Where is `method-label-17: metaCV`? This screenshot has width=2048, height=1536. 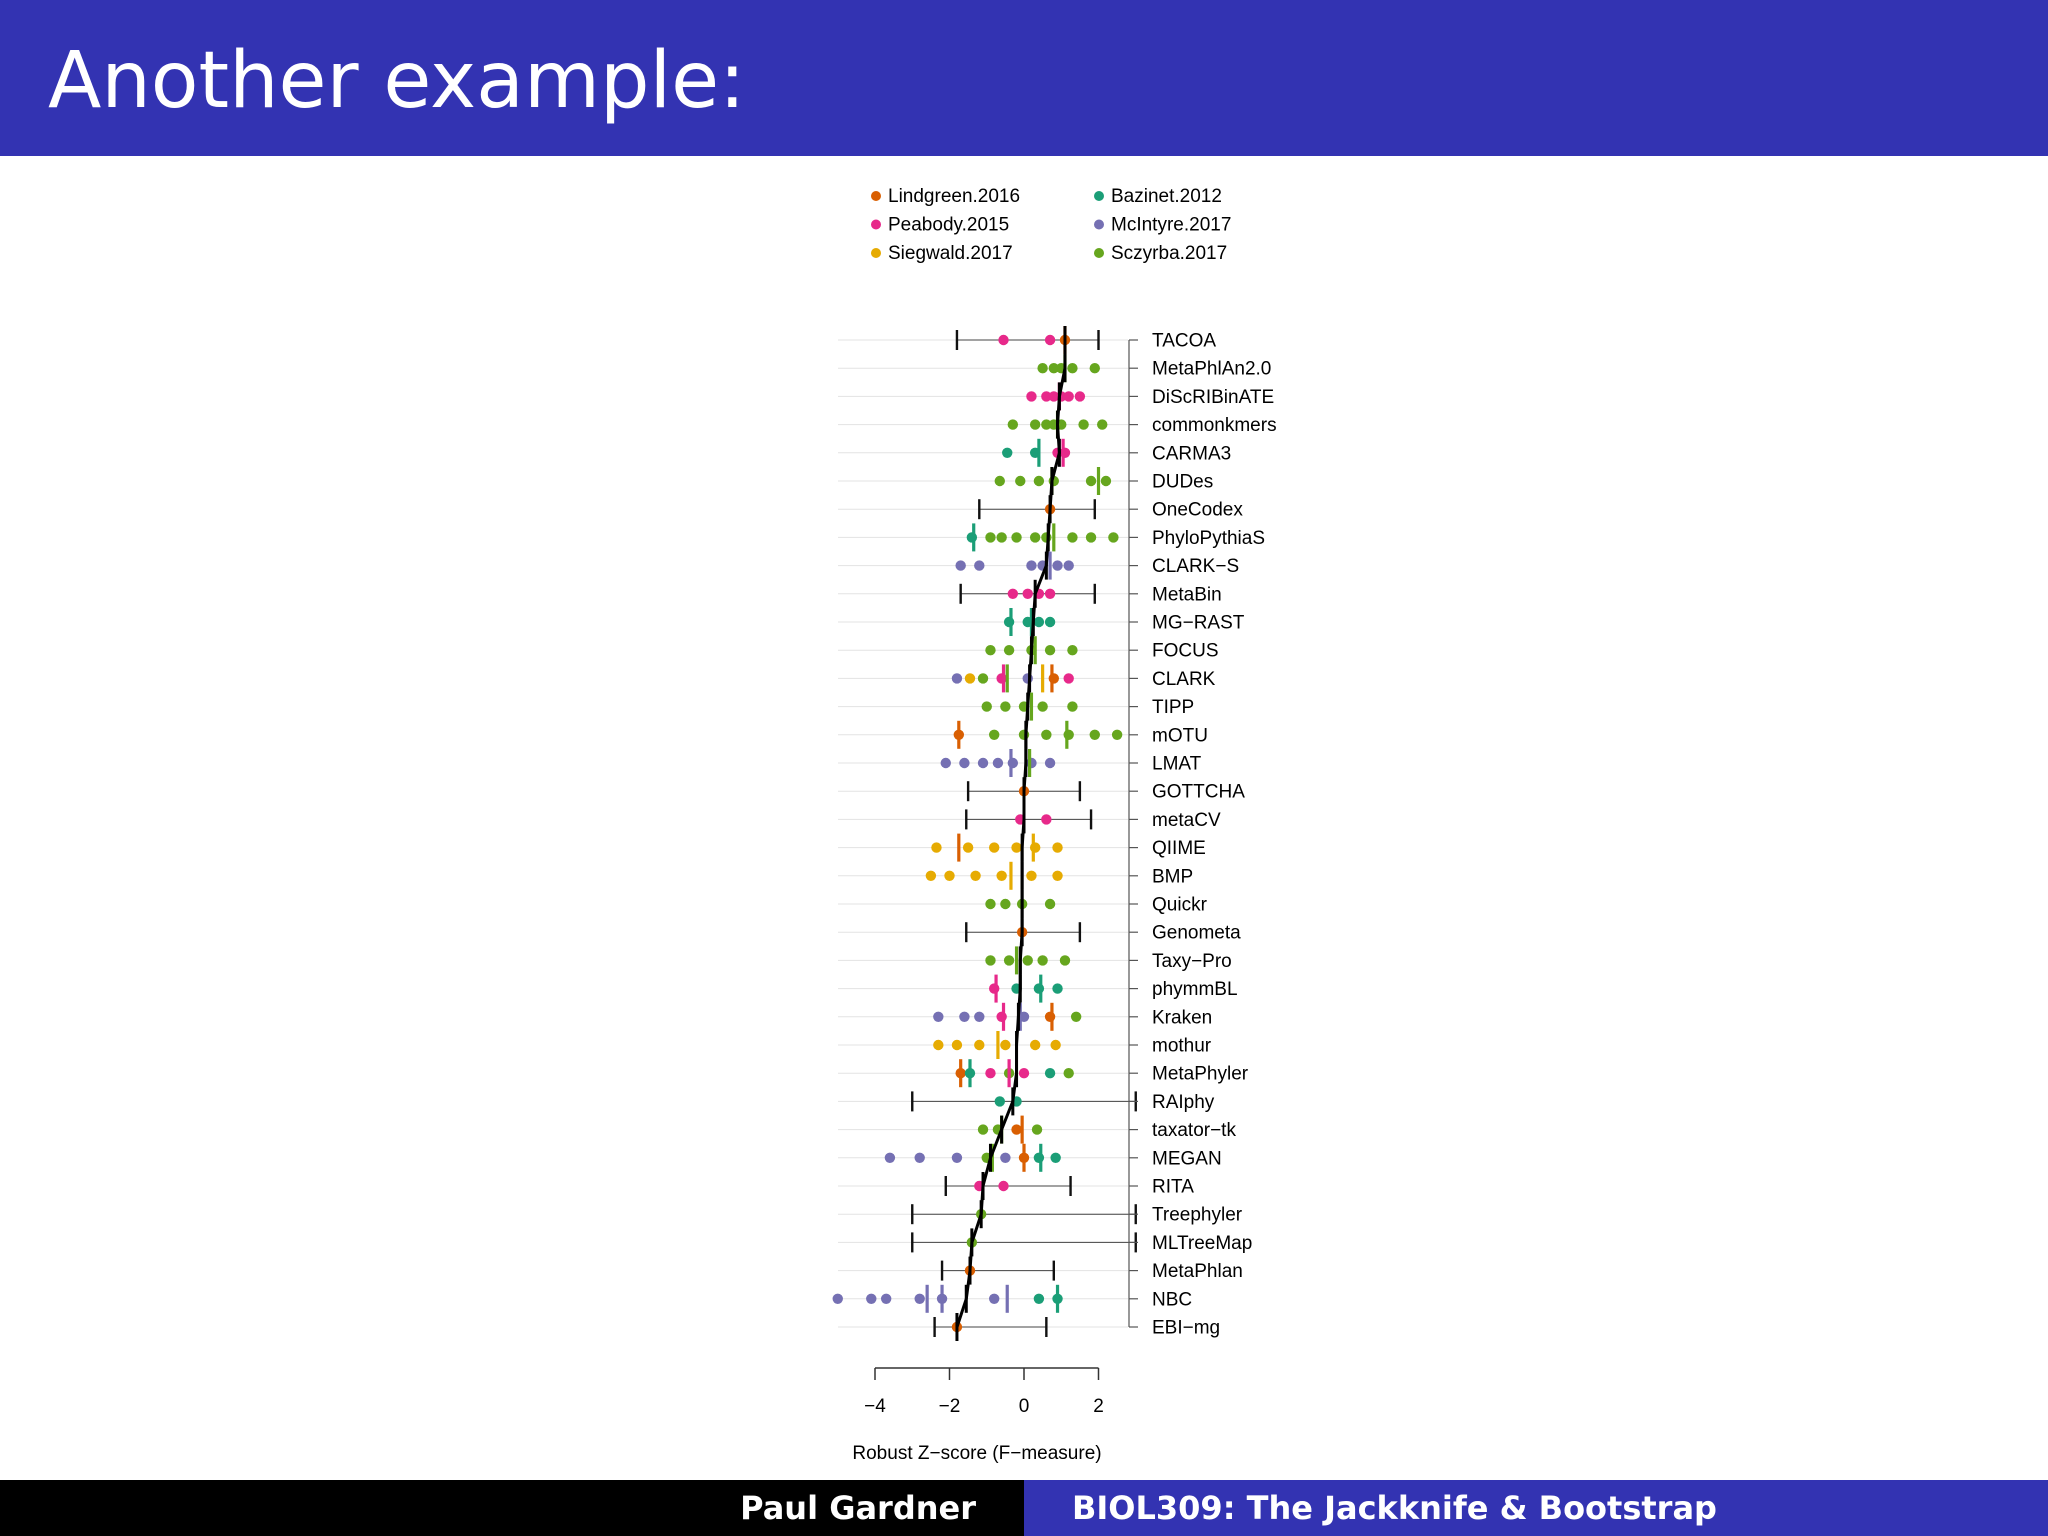 method-label-17: metaCV is located at coordinates (1186, 820).